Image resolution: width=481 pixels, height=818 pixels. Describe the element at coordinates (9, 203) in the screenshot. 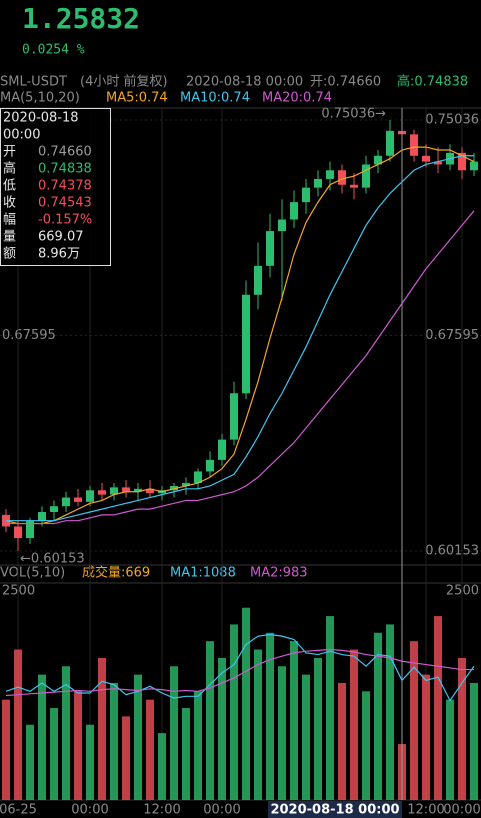

I see `tooltip-label: 收` at that location.